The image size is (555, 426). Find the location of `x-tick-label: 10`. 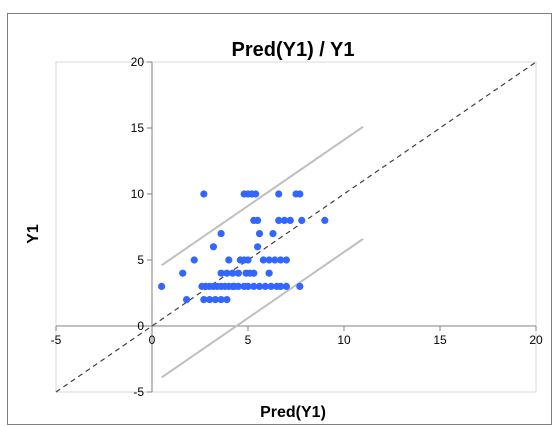

x-tick-label: 10 is located at coordinates (344, 340).